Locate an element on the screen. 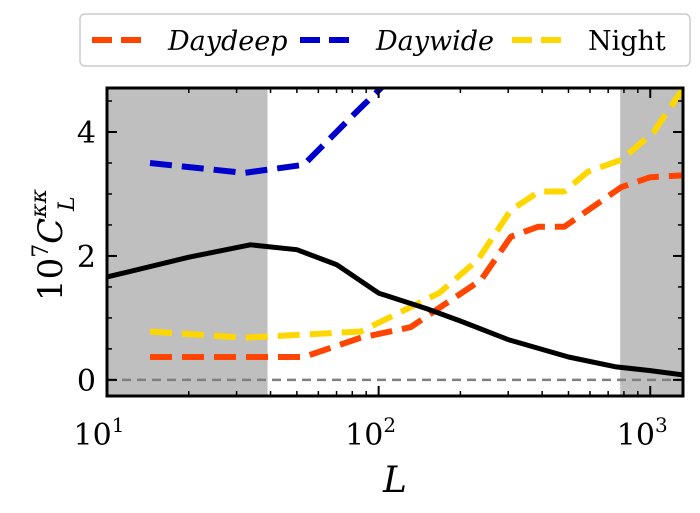  x-tick-label: 10² is located at coordinates (370, 433).